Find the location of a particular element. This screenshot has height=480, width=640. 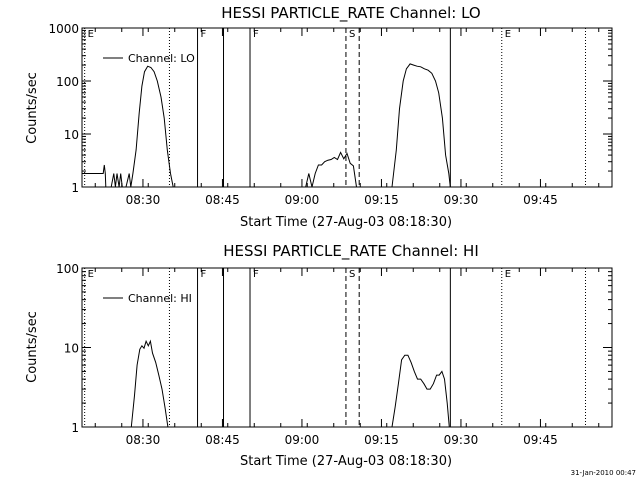

chart-title: HESSI PARTICLE_RATE Channel: HI is located at coordinates (351, 251).